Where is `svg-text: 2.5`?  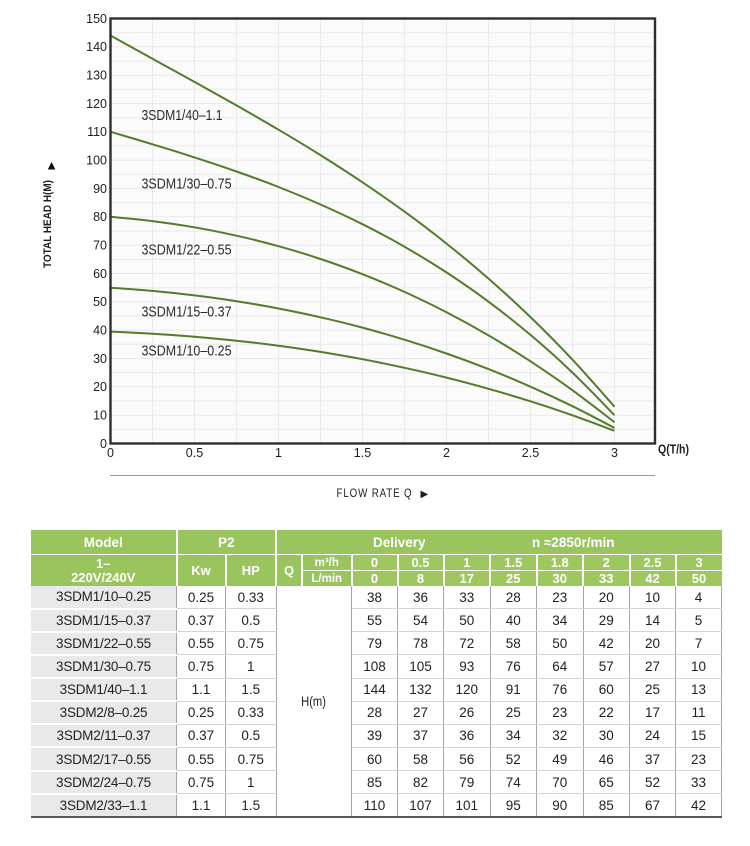 svg-text: 2.5 is located at coordinates (530, 453).